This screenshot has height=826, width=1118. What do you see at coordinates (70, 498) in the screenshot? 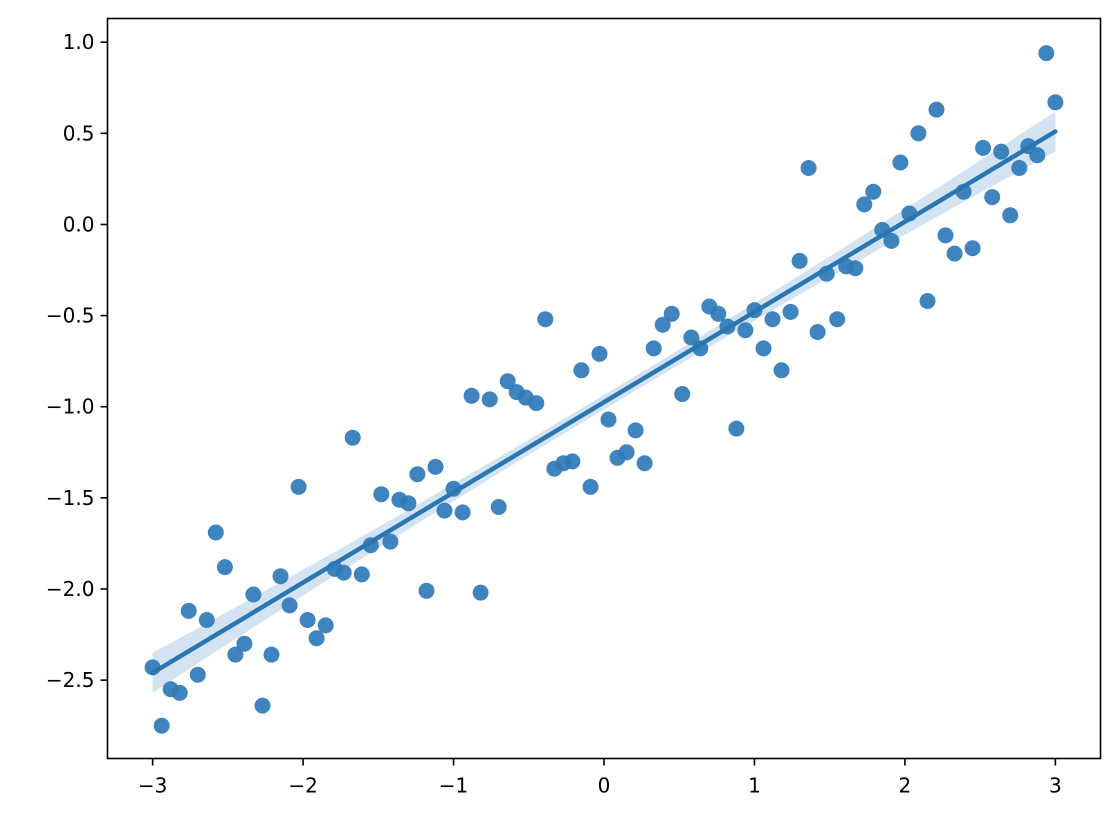
I see `y-tick-label: −1.5` at bounding box center [70, 498].